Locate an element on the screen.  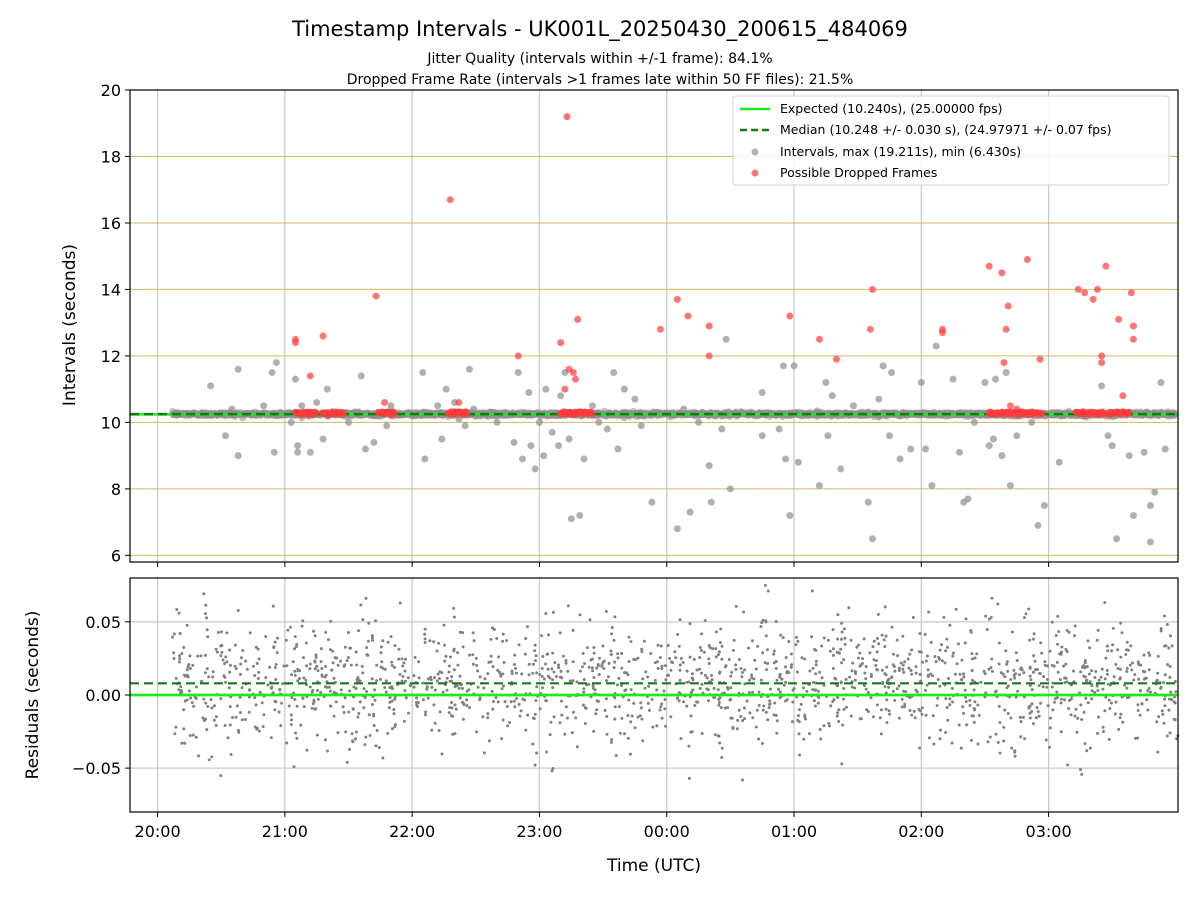
bottom-xtick-label-6: 02:00 is located at coordinates (921, 831).